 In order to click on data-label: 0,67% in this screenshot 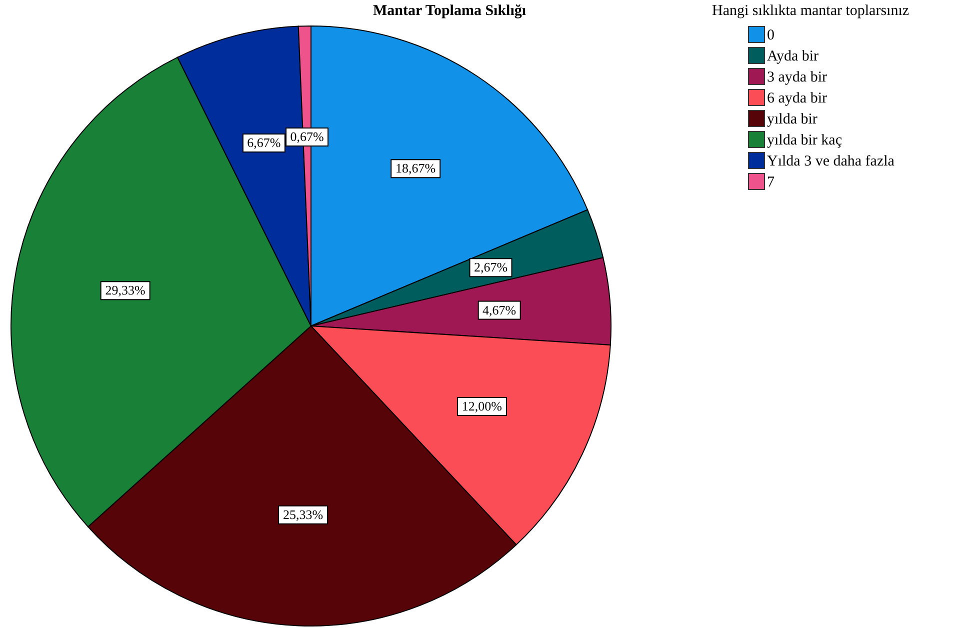, I will do `click(307, 136)`.